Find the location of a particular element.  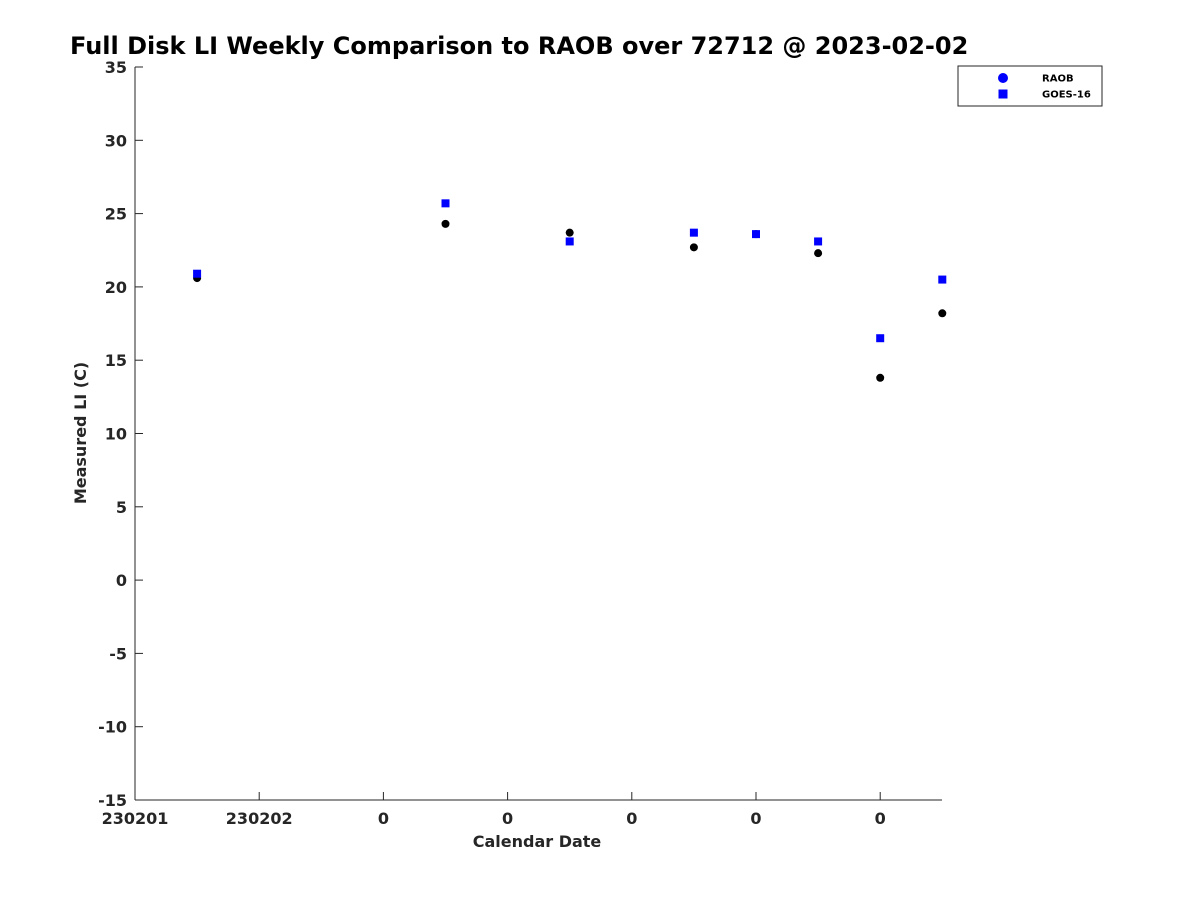

x-axis-label: Calendar Date is located at coordinates (537, 841).